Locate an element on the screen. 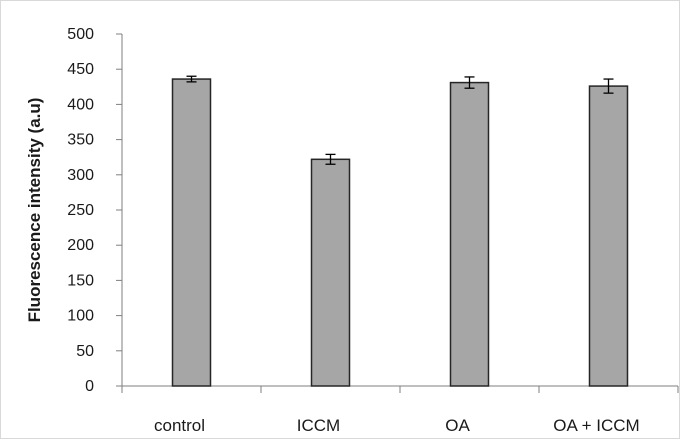  y-tick-label: 350 is located at coordinates (80, 140).